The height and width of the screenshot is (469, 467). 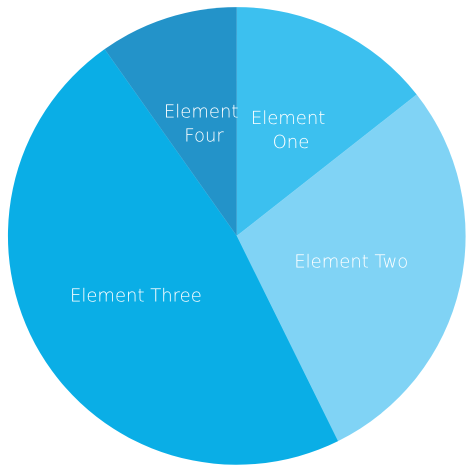 What do you see at coordinates (351, 261) in the screenshot?
I see `slice-label: Element Two` at bounding box center [351, 261].